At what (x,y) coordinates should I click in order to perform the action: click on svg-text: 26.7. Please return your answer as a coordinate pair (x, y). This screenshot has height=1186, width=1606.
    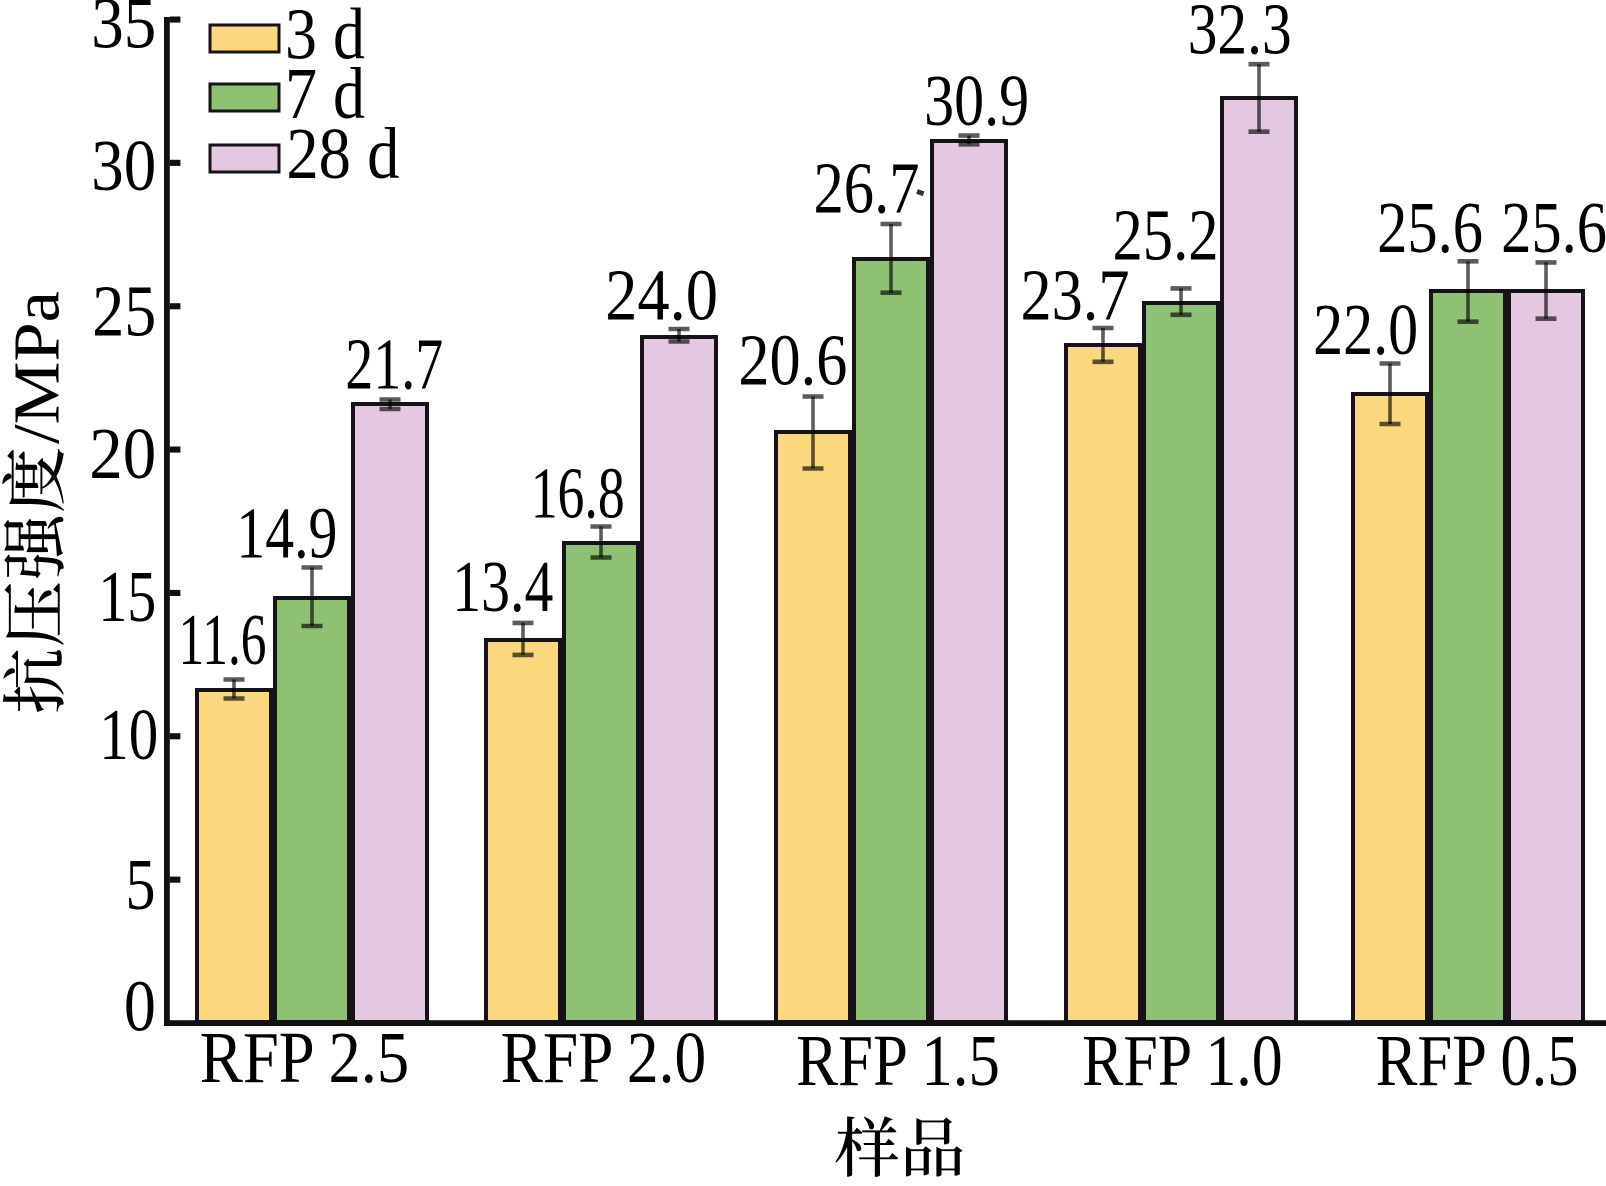
    Looking at the image, I should click on (867, 187).